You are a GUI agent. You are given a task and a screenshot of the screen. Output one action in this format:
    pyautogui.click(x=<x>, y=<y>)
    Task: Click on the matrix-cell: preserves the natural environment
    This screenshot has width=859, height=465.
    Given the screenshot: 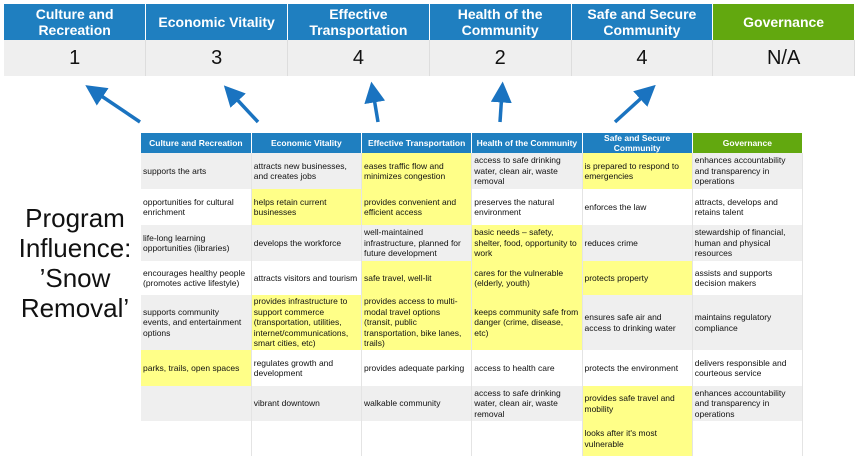 What is the action you would take?
    pyautogui.click(x=527, y=207)
    